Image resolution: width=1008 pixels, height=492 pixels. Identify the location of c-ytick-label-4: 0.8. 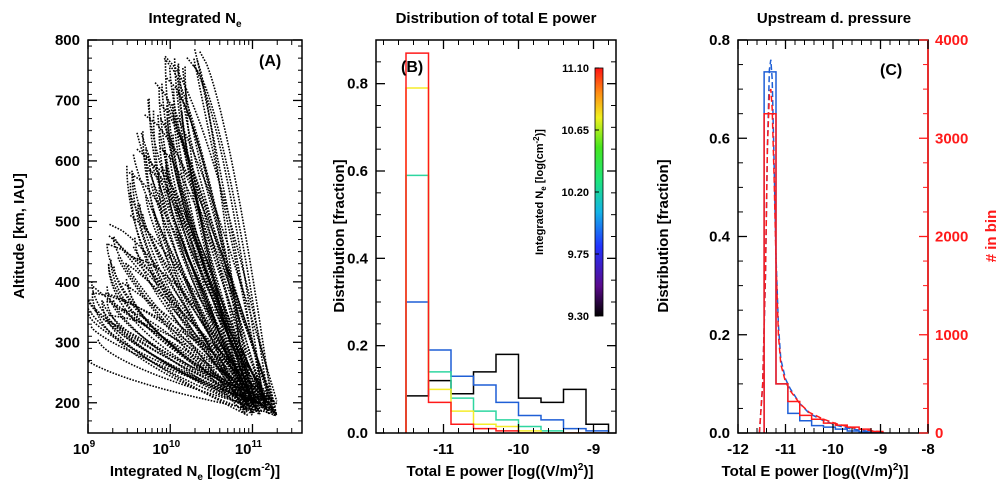
(719, 40).